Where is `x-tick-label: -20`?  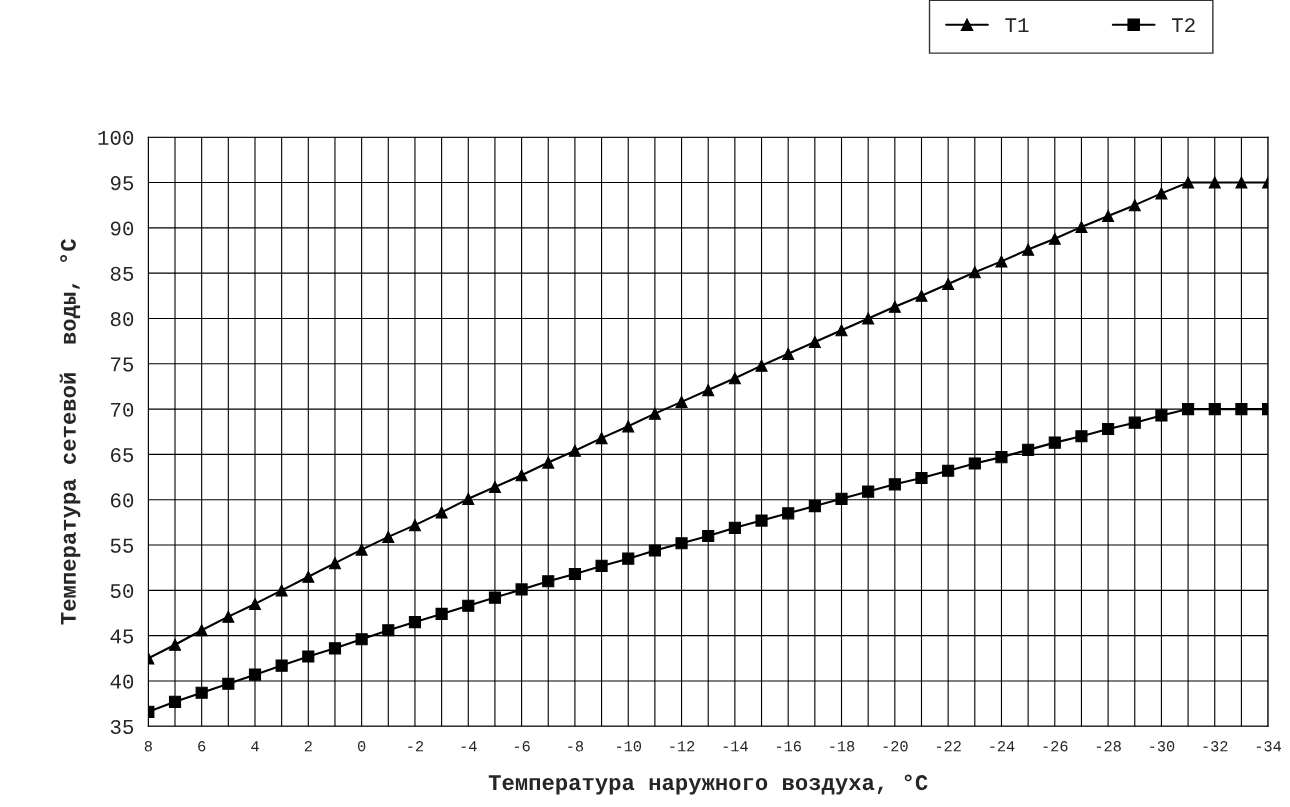 x-tick-label: -20 is located at coordinates (895, 746).